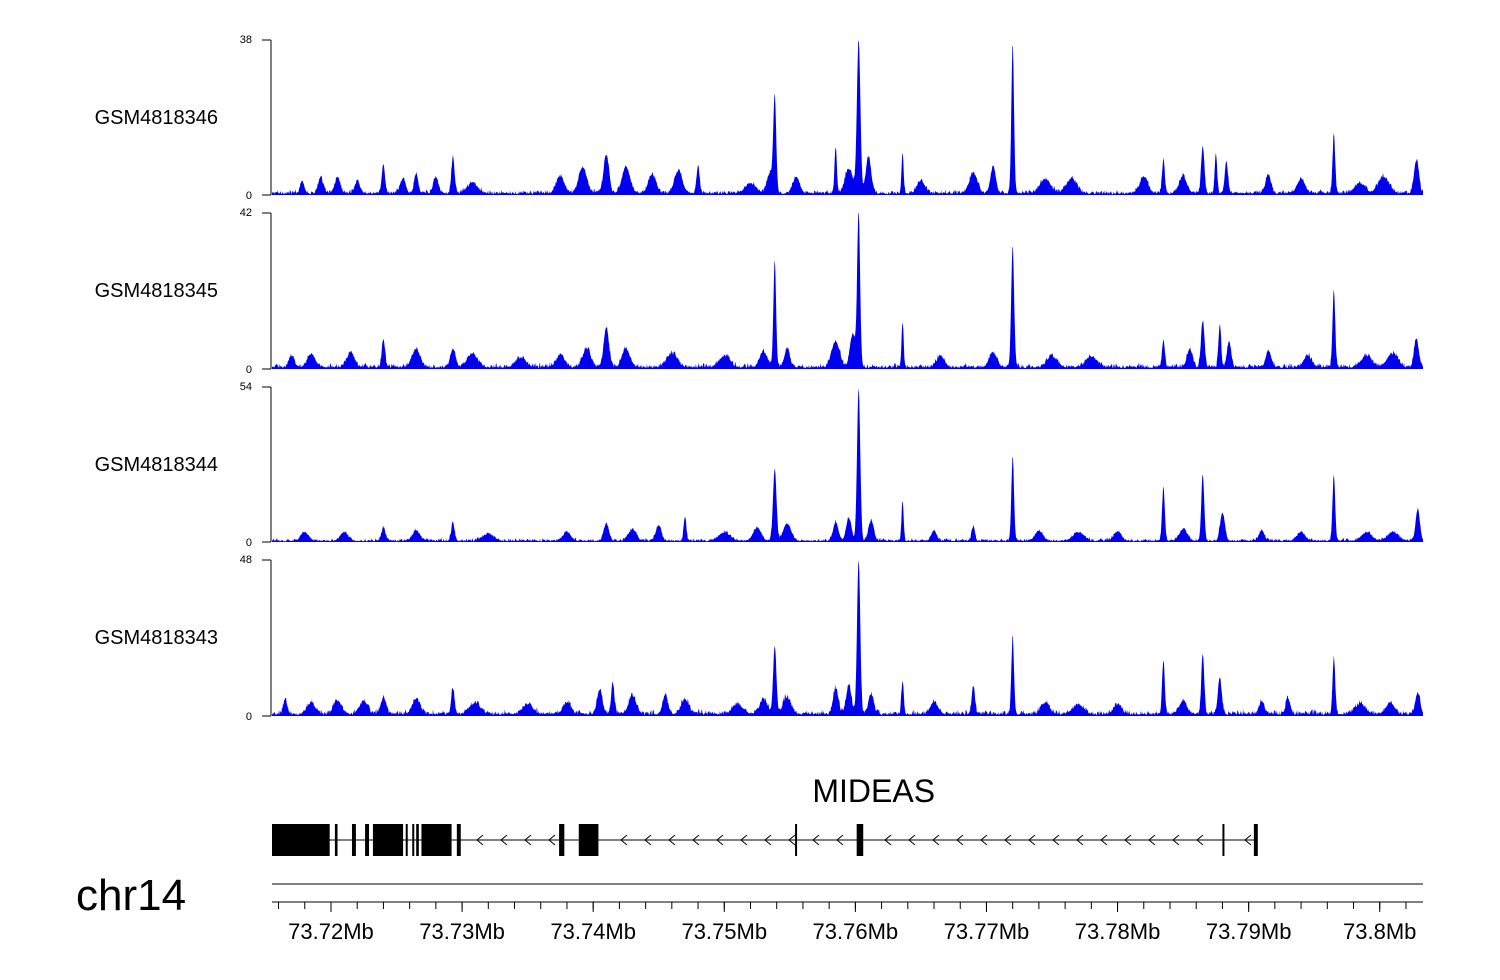 This screenshot has height=980, width=1500. I want to click on x-tick-label: 73.79Mb, so click(1249, 931).